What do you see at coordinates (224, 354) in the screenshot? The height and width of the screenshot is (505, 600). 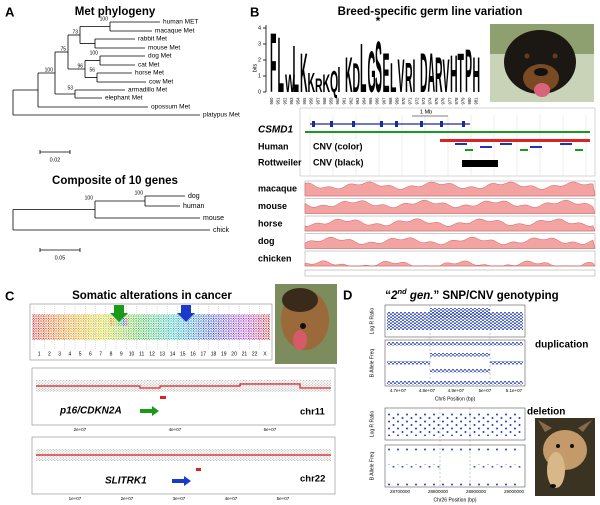 I see `chromosome-label: 19` at bounding box center [224, 354].